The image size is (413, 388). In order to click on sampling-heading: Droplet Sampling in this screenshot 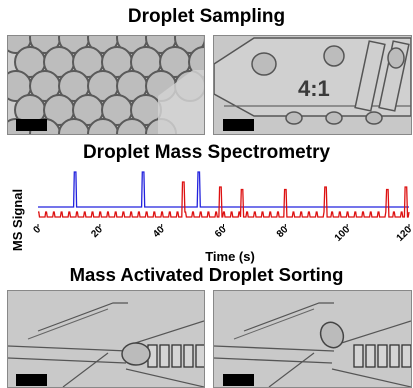, I will do `click(206, 16)`.